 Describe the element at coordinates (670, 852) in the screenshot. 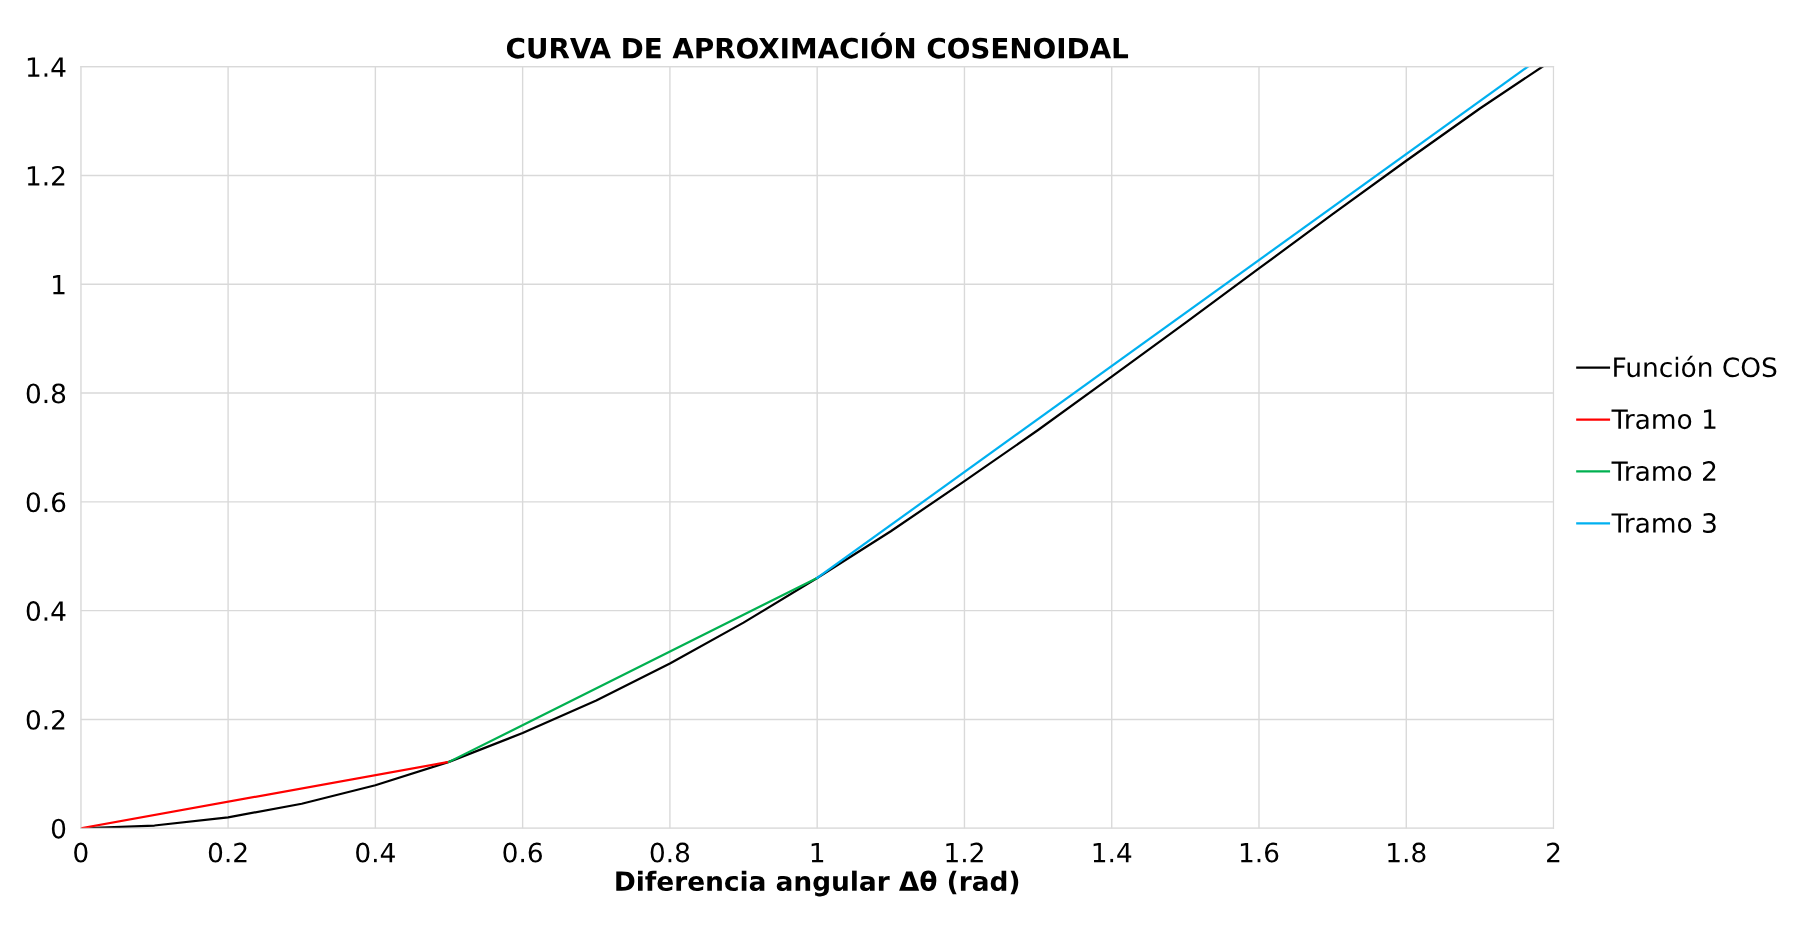

I see `x-tick-label: 0.8` at that location.